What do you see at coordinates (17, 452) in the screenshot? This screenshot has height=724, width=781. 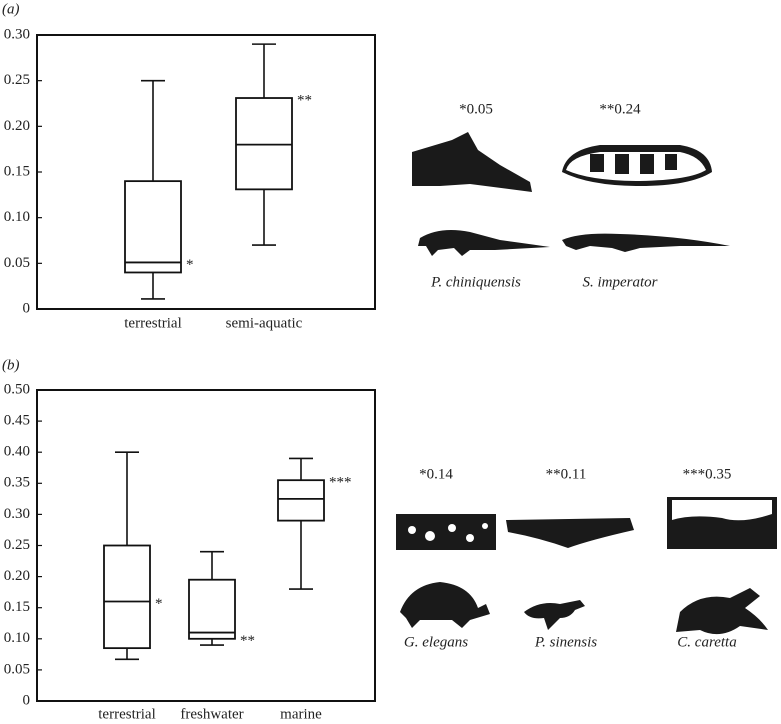 I see `y-tick-label: 0.40` at bounding box center [17, 452].